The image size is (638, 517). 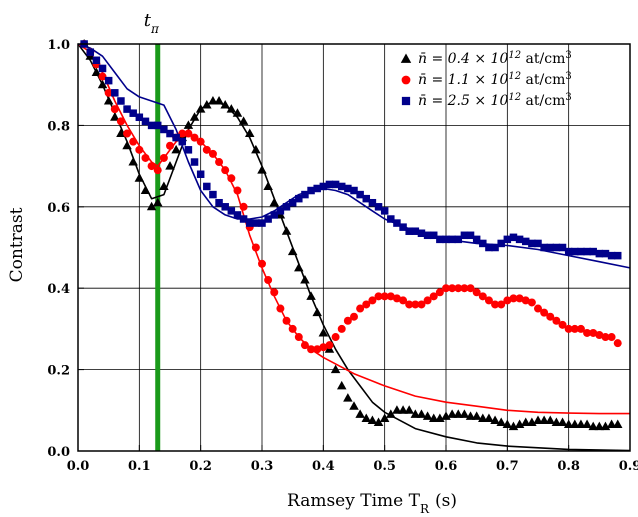 I want to click on legend-entry-square: n̄ = 2.5 × 1012 at/cm3, so click(x=495, y=101).